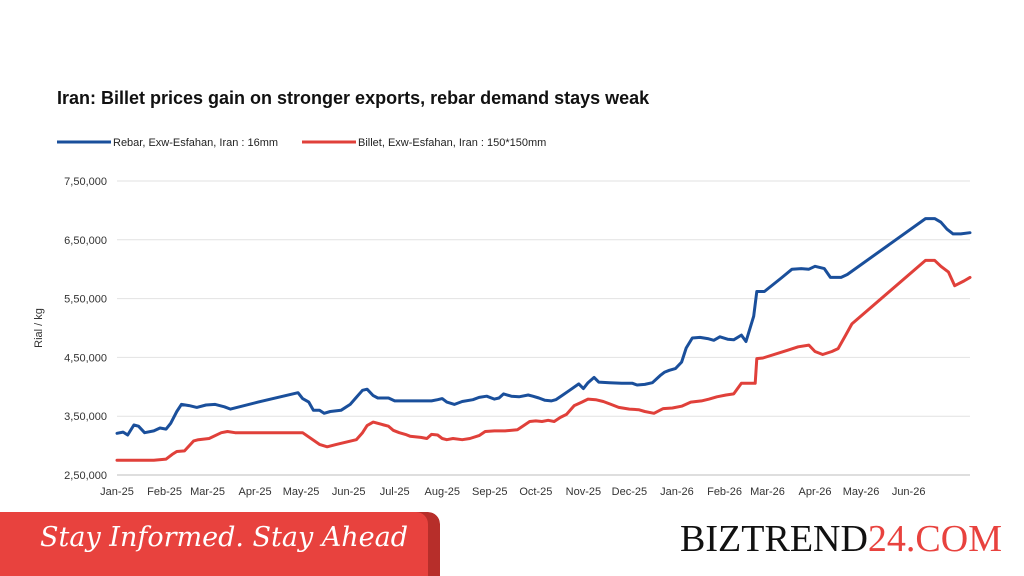 Image resolution: width=1024 pixels, height=576 pixels. I want to click on tagline-text: Stay Informed. Stay Ahead, so click(224, 537).